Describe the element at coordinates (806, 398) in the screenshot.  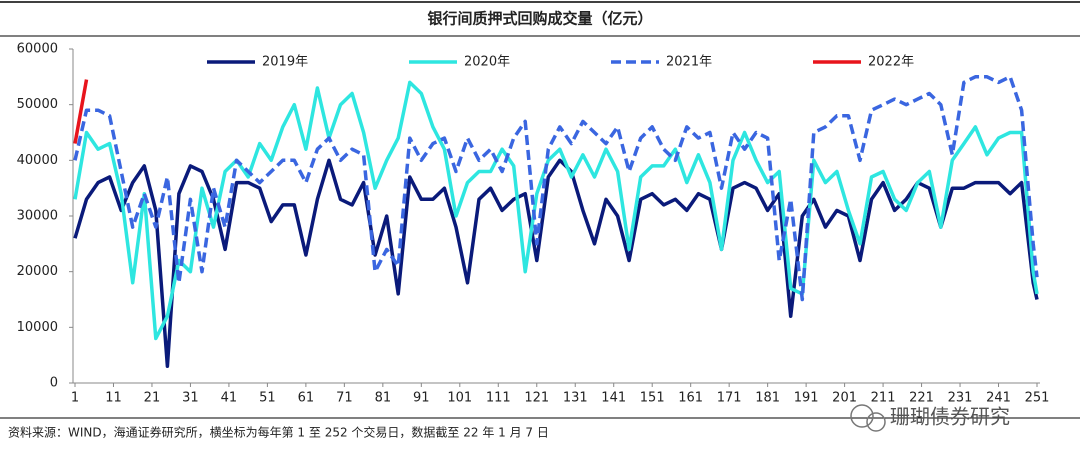
I see `x-tick-label: 191` at that location.